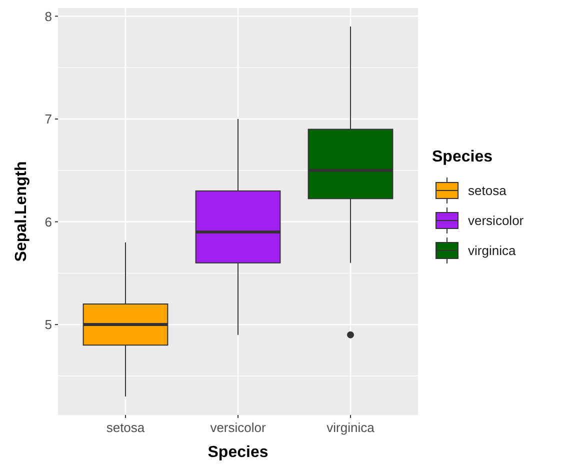  What do you see at coordinates (48, 324) in the screenshot?
I see `y-tick-label: 5` at bounding box center [48, 324].